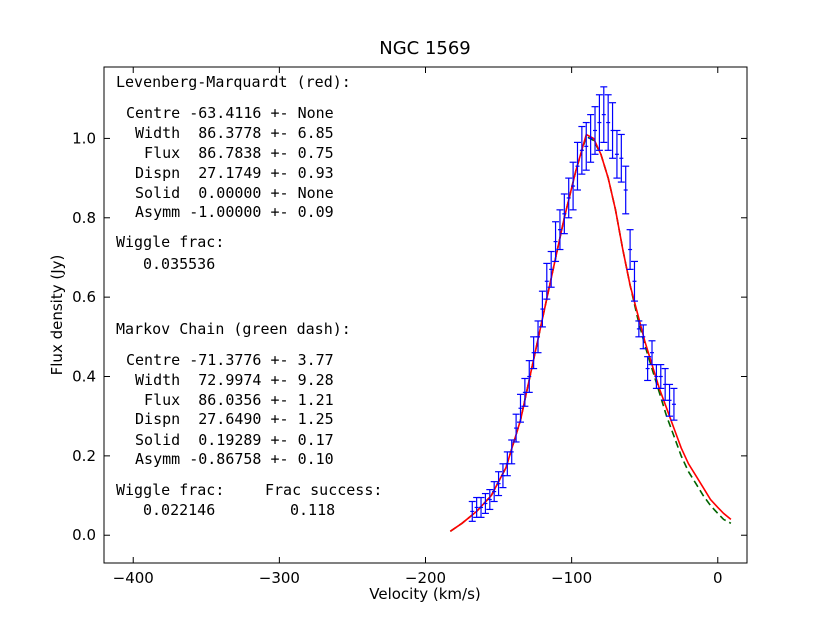  What do you see at coordinates (230, 419) in the screenshot?
I see `mc-line-dispn: Dispn 27.6490 +- 1.25` at bounding box center [230, 419].